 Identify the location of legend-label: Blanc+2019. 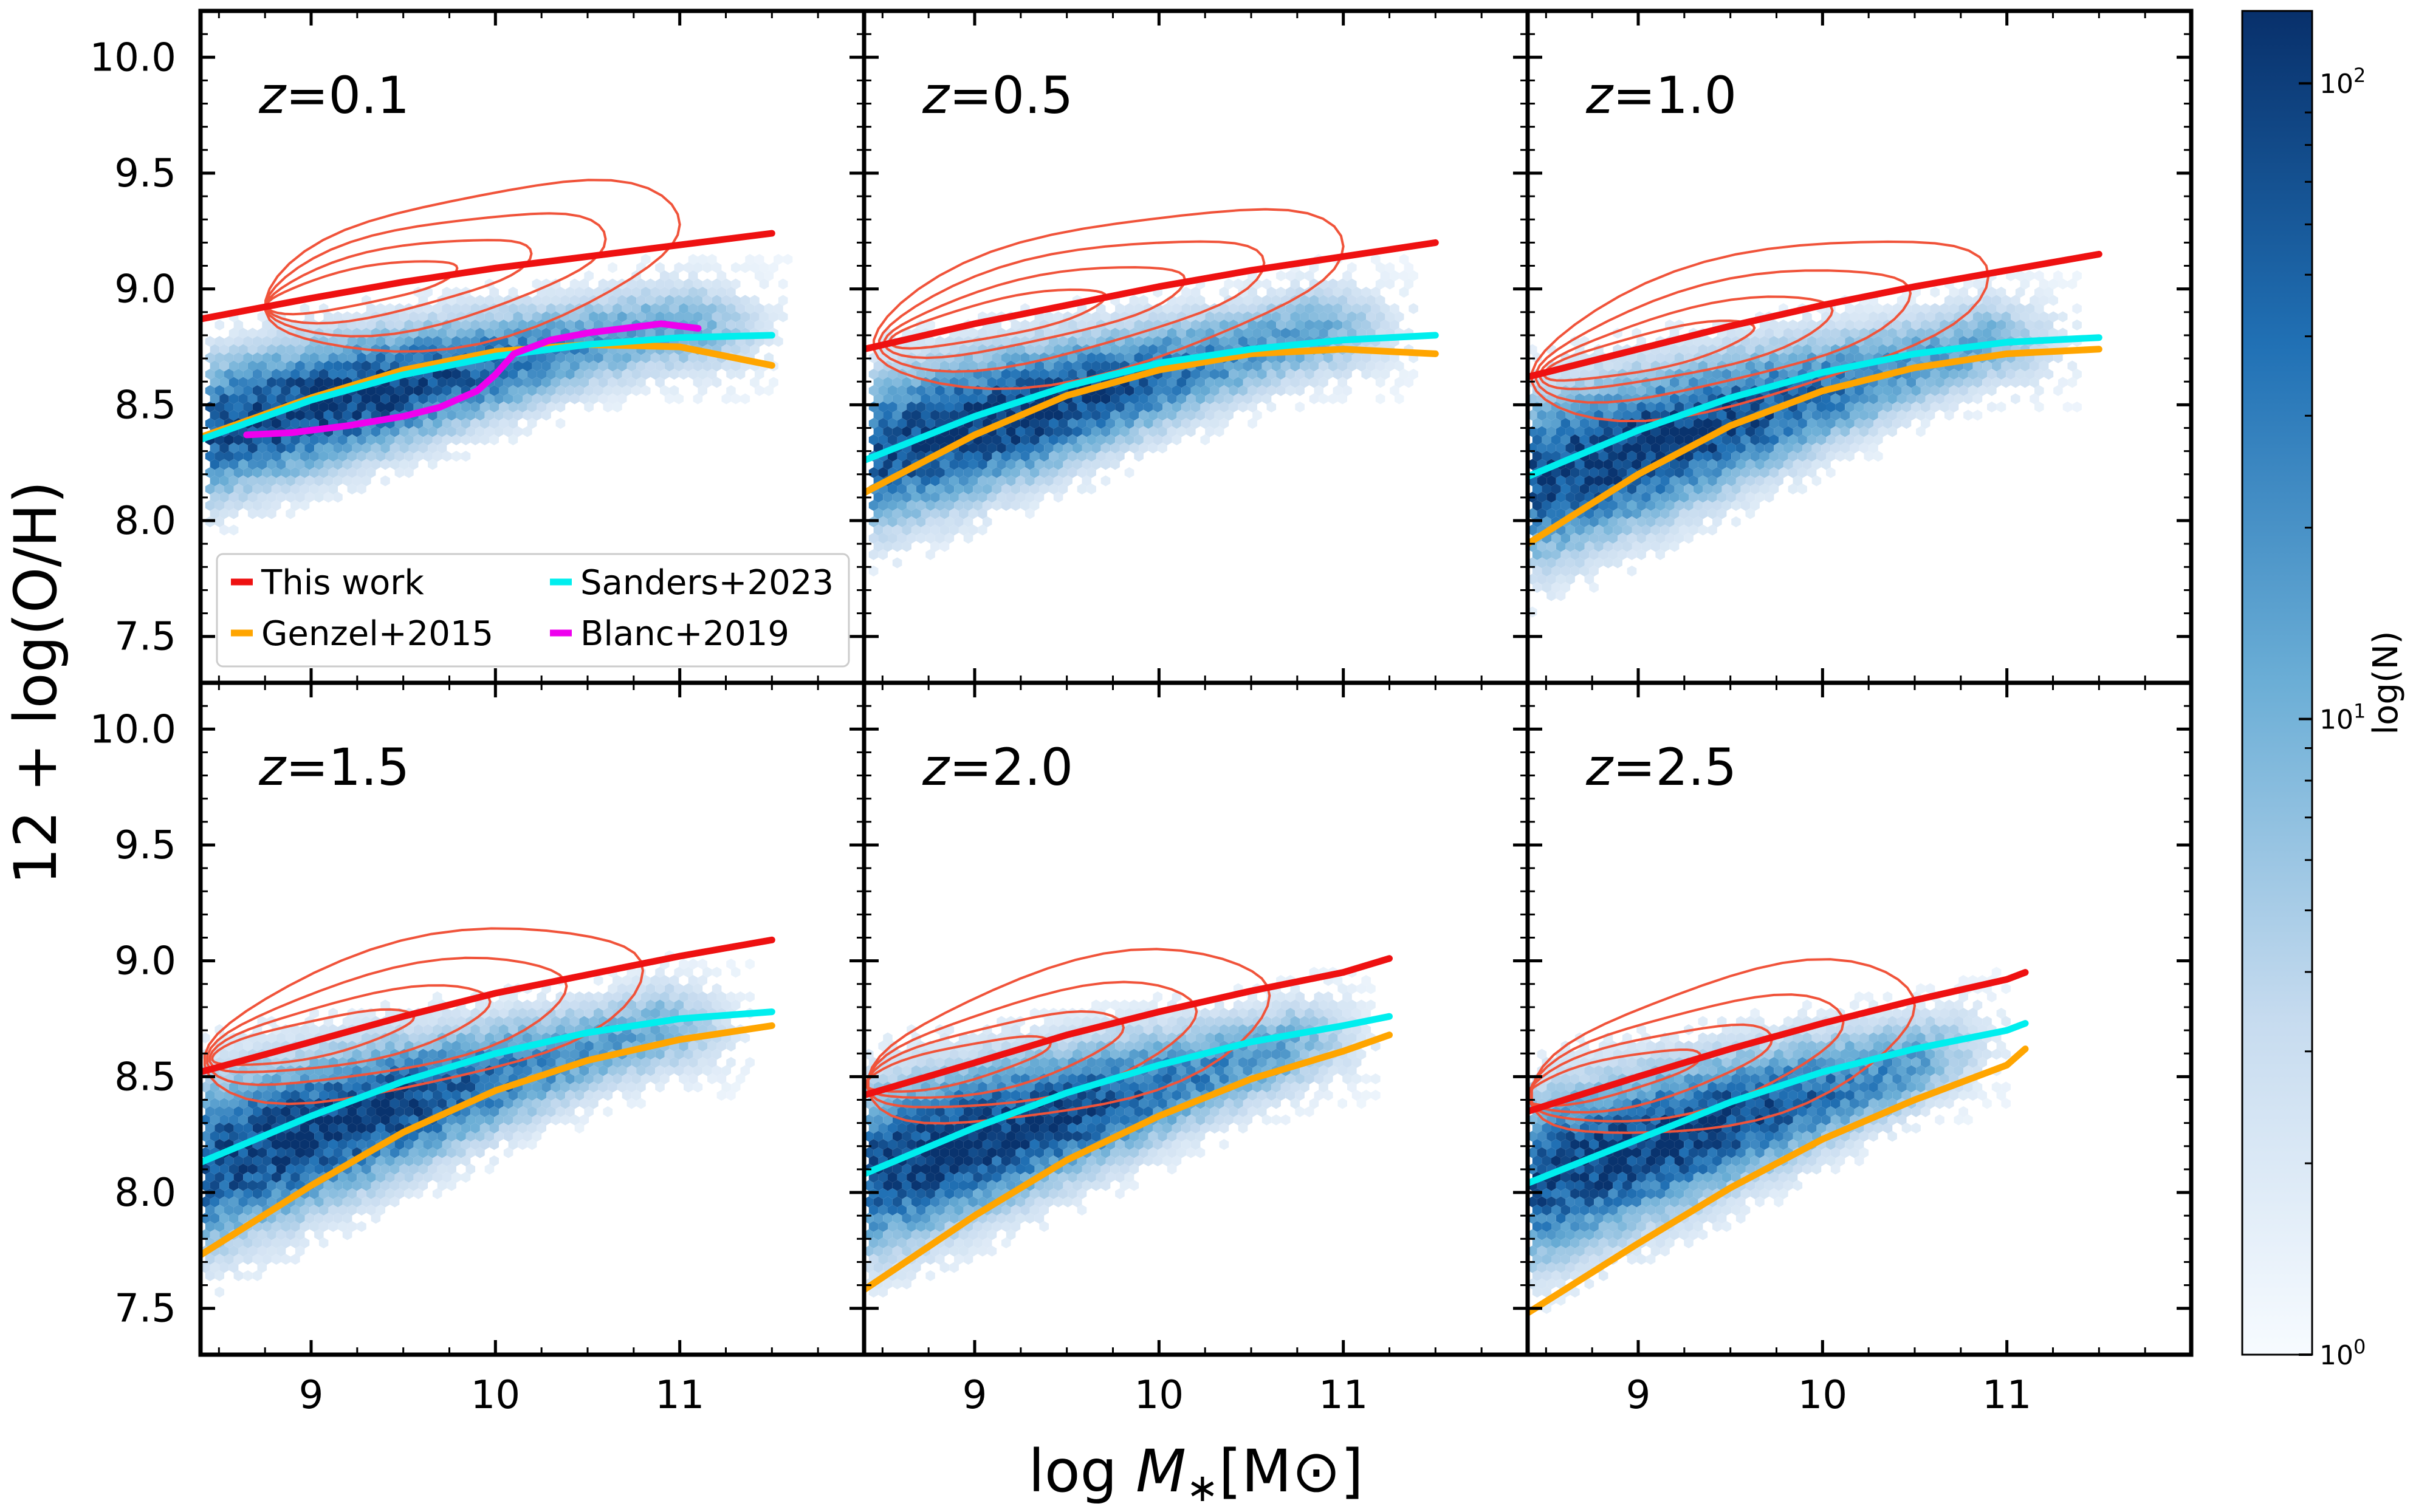
(684, 634).